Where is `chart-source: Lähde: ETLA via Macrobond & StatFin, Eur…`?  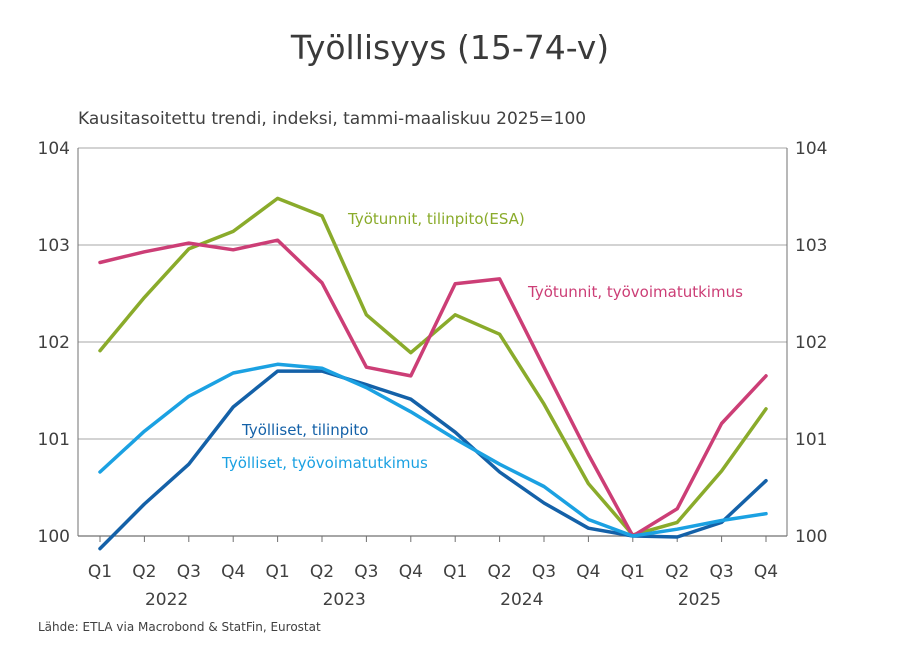 chart-source: Lähde: ETLA via Macrobond & StatFin, Eur… is located at coordinates (179, 627).